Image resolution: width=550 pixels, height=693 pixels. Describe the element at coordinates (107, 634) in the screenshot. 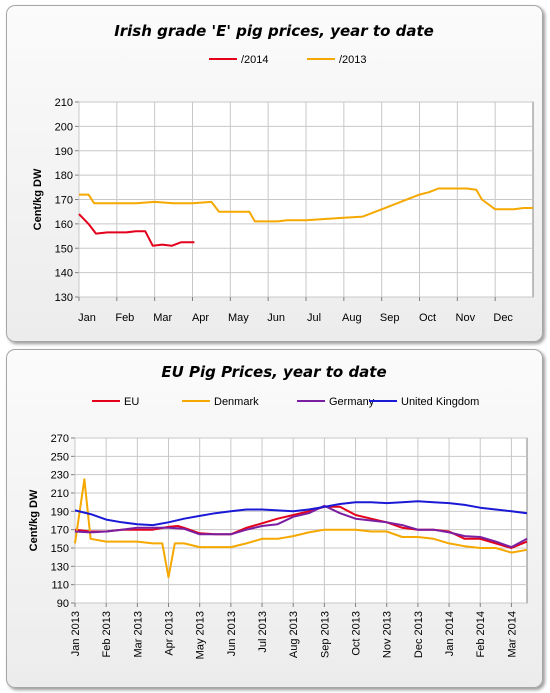

I see `x-tick-label: Feb 2013` at that location.